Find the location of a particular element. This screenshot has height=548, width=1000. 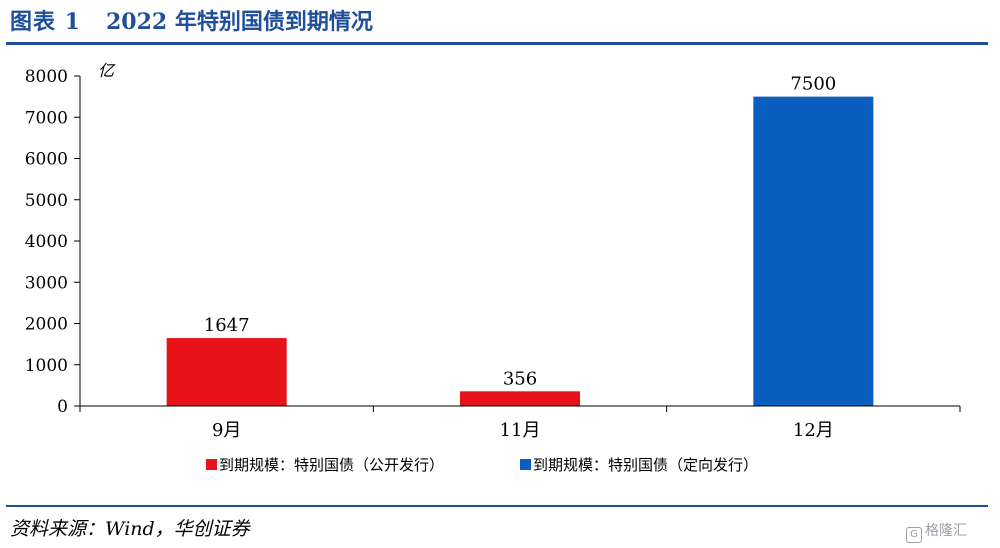

y-tick-label: 2000 is located at coordinates (46, 325).